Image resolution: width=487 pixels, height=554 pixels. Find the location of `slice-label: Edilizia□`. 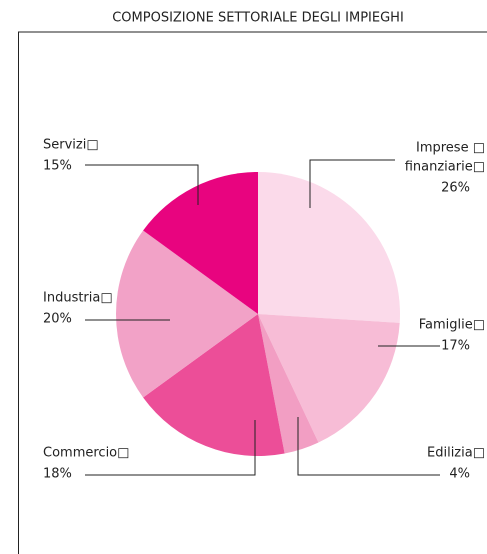

slice-label: Edilizia□ is located at coordinates (456, 453).